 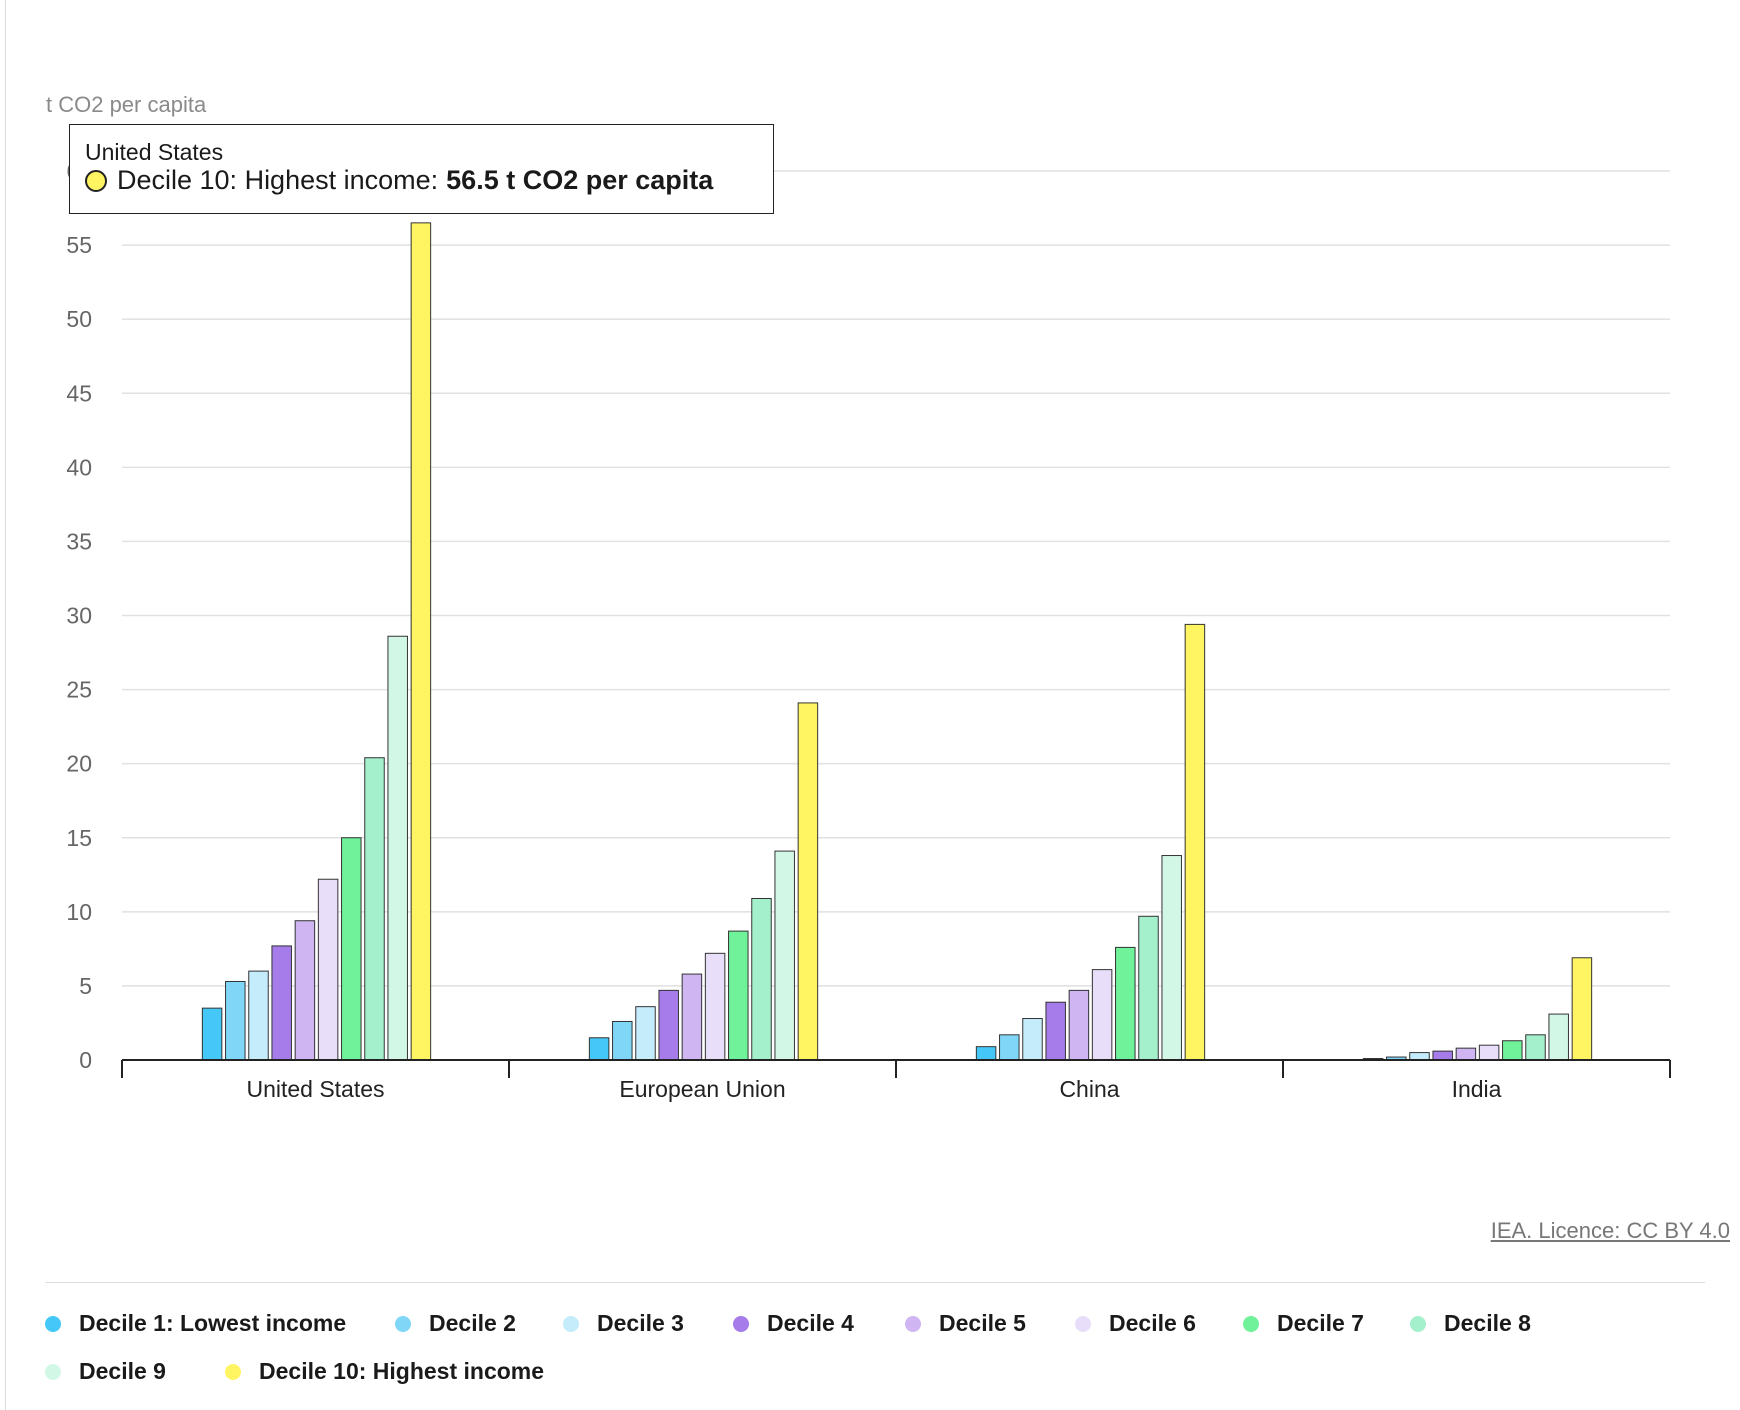 I want to click on legend-item: Decile 4, so click(x=793, y=1323).